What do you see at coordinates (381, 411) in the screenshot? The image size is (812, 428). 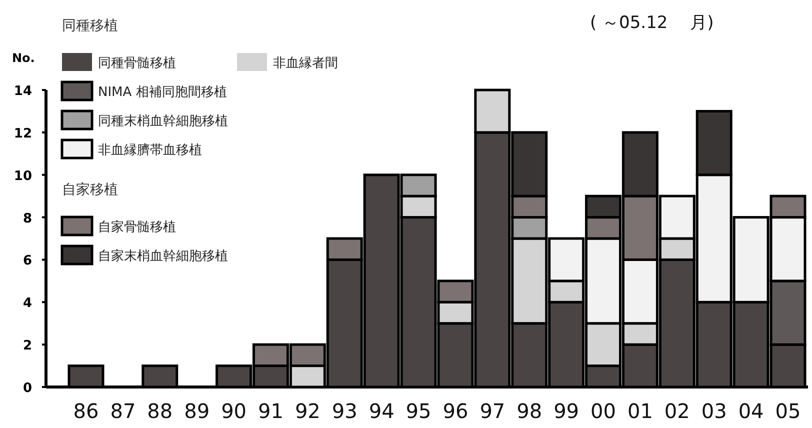 I see `x-tick-label: 94` at bounding box center [381, 411].